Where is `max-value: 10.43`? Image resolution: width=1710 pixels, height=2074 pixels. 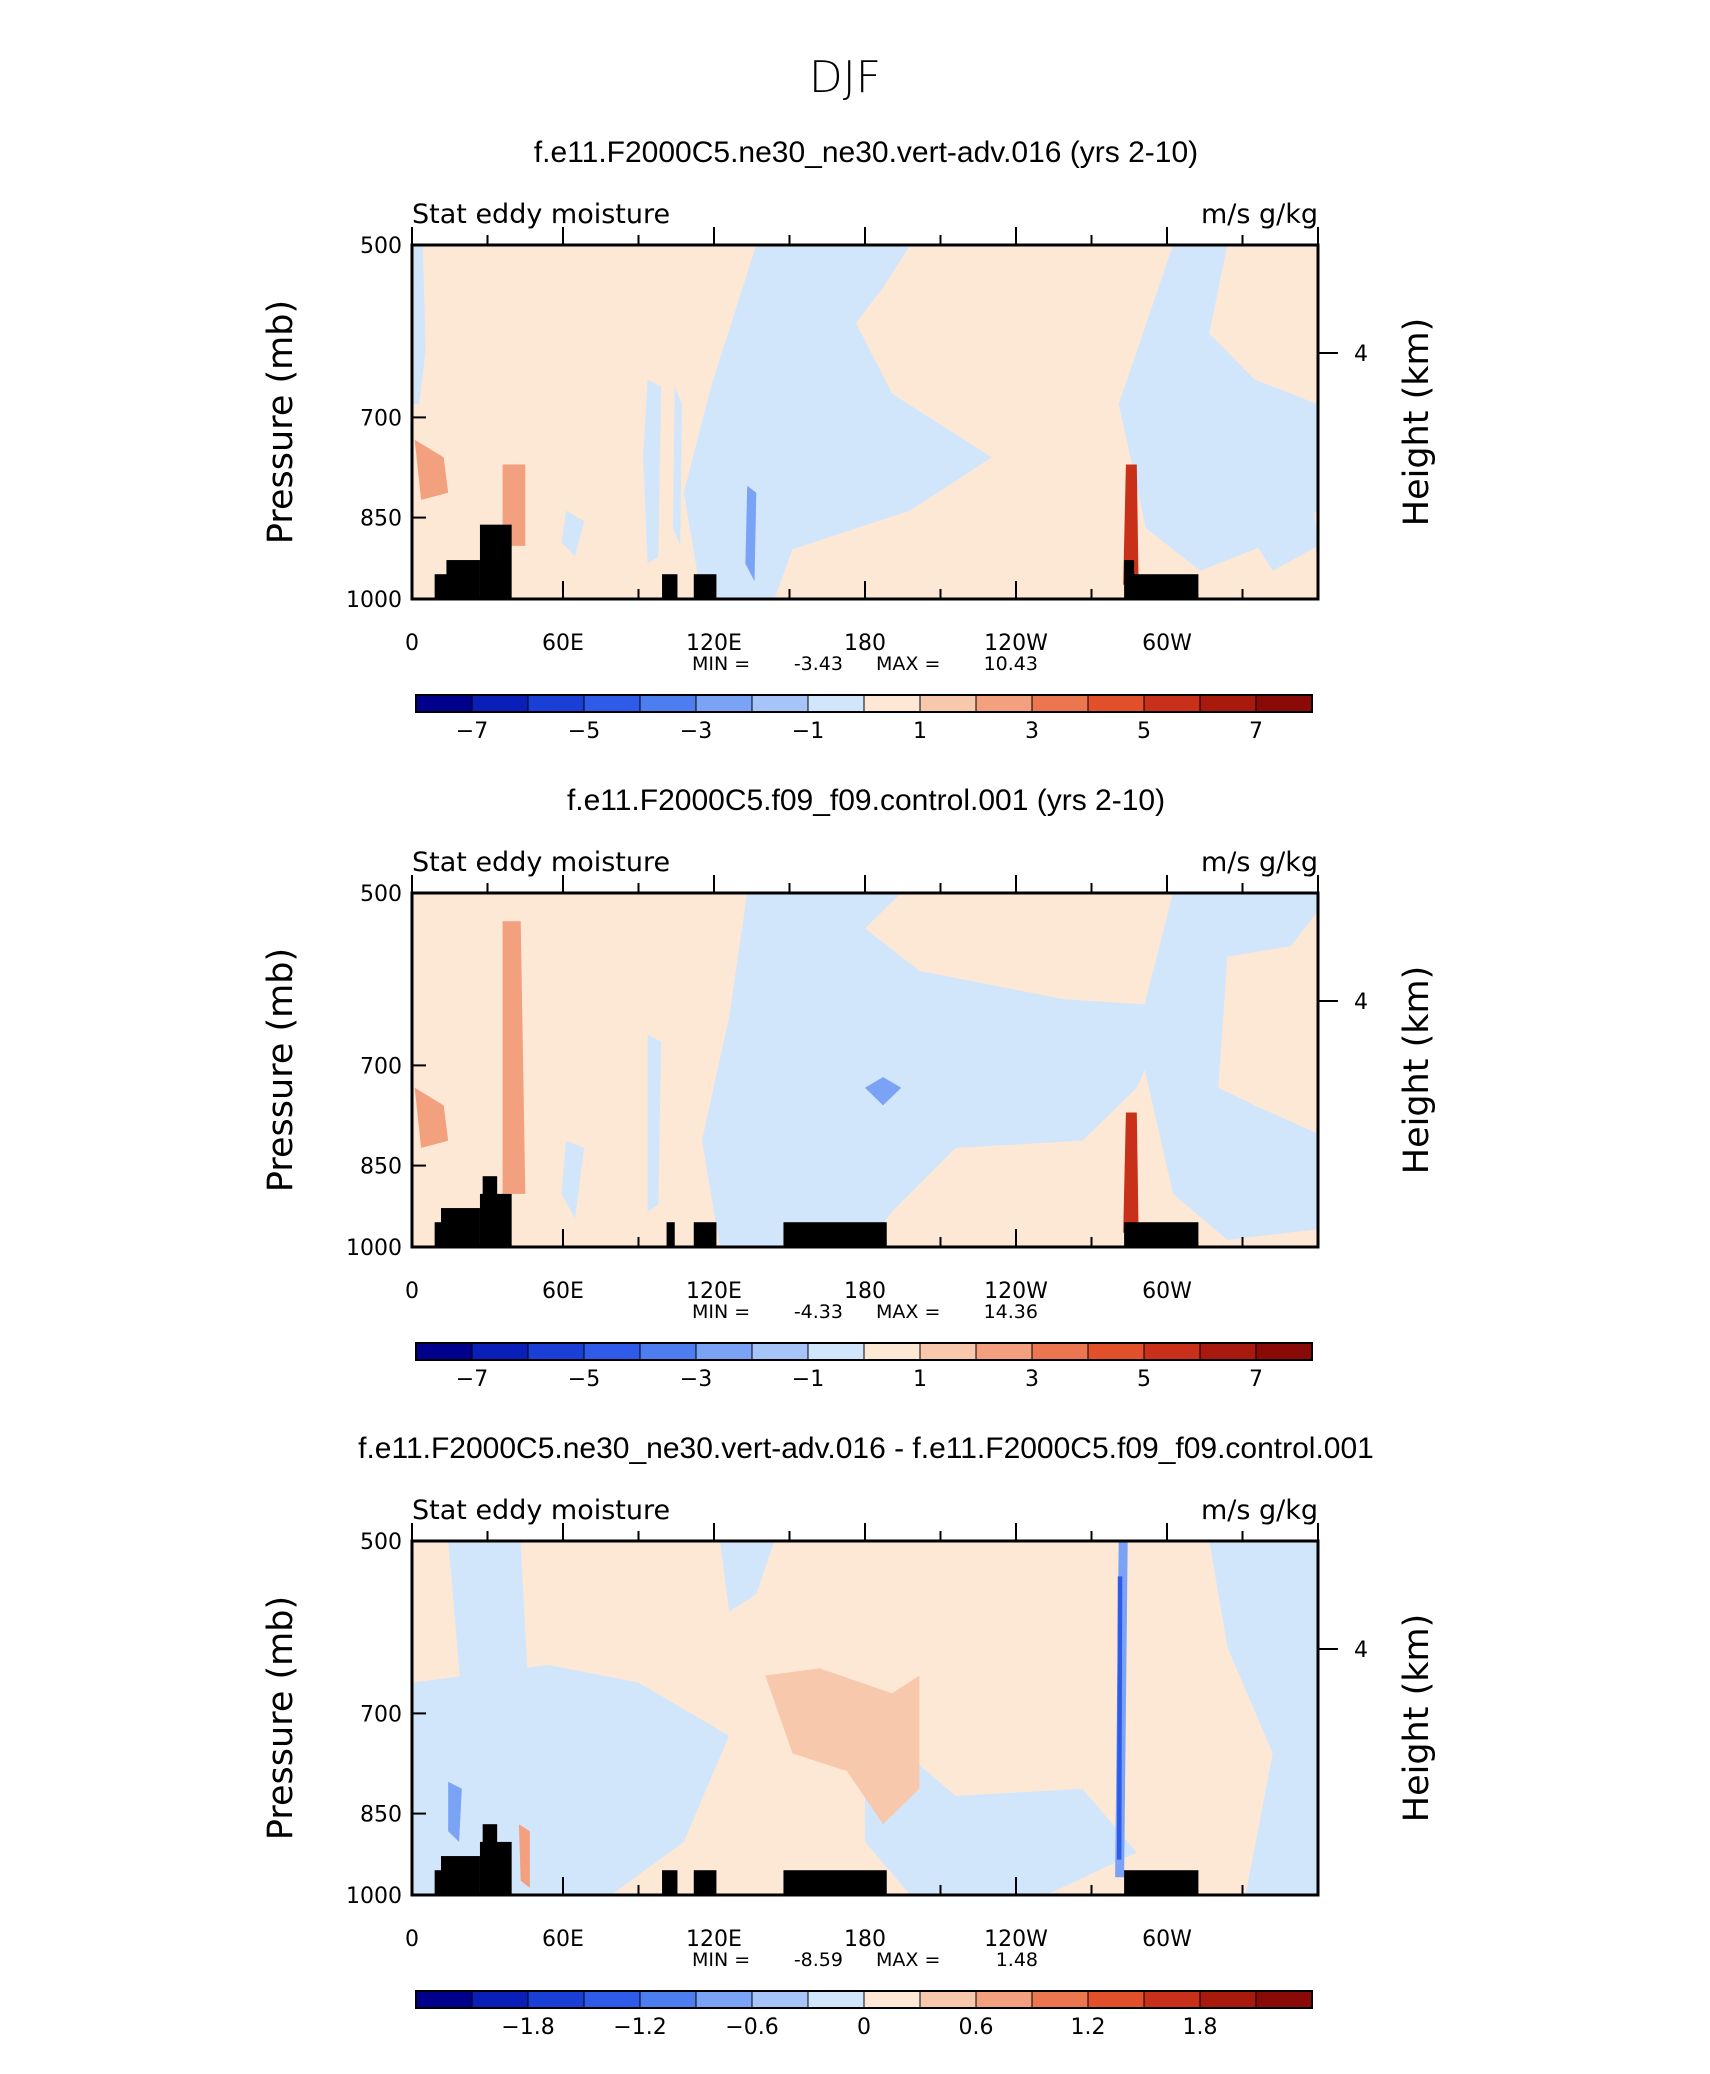
max-value: 10.43 is located at coordinates (1011, 664).